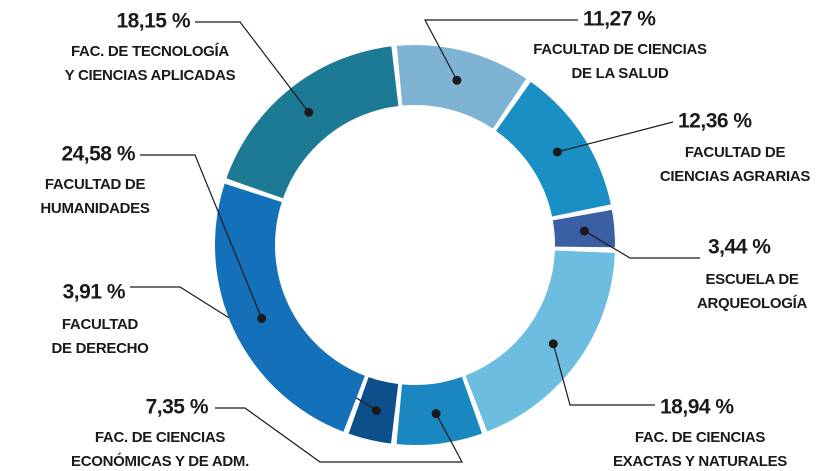 The height and width of the screenshot is (471, 821). What do you see at coordinates (177, 407) in the screenshot?
I see `value-label: 7,35 %` at bounding box center [177, 407].